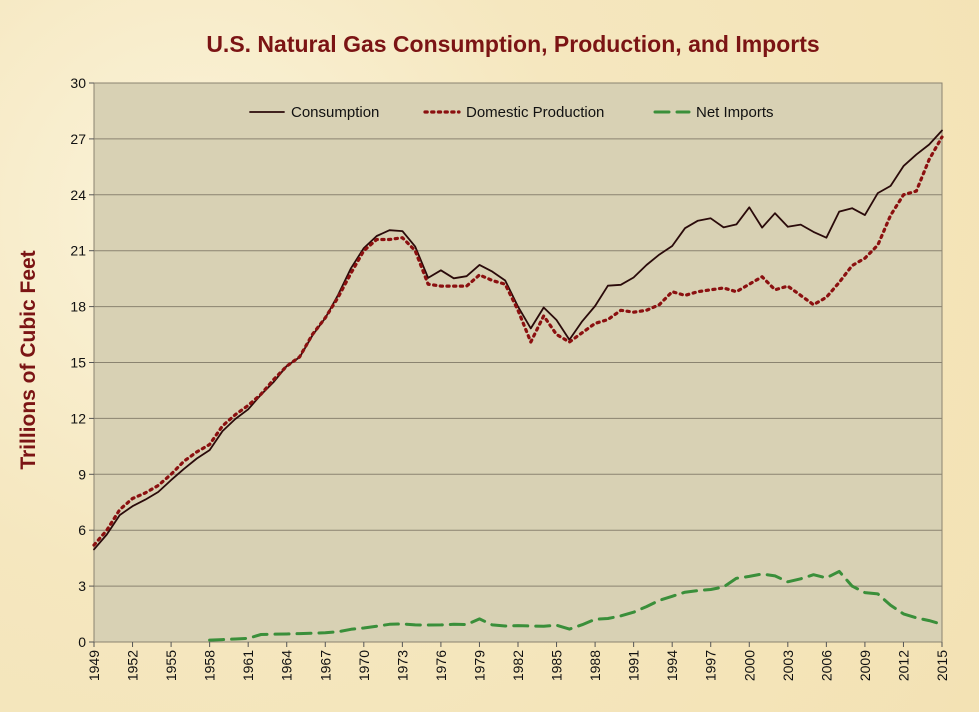 This screenshot has height=712, width=979. What do you see at coordinates (210, 665) in the screenshot?
I see `x-tick-label-3: 1958` at bounding box center [210, 665].